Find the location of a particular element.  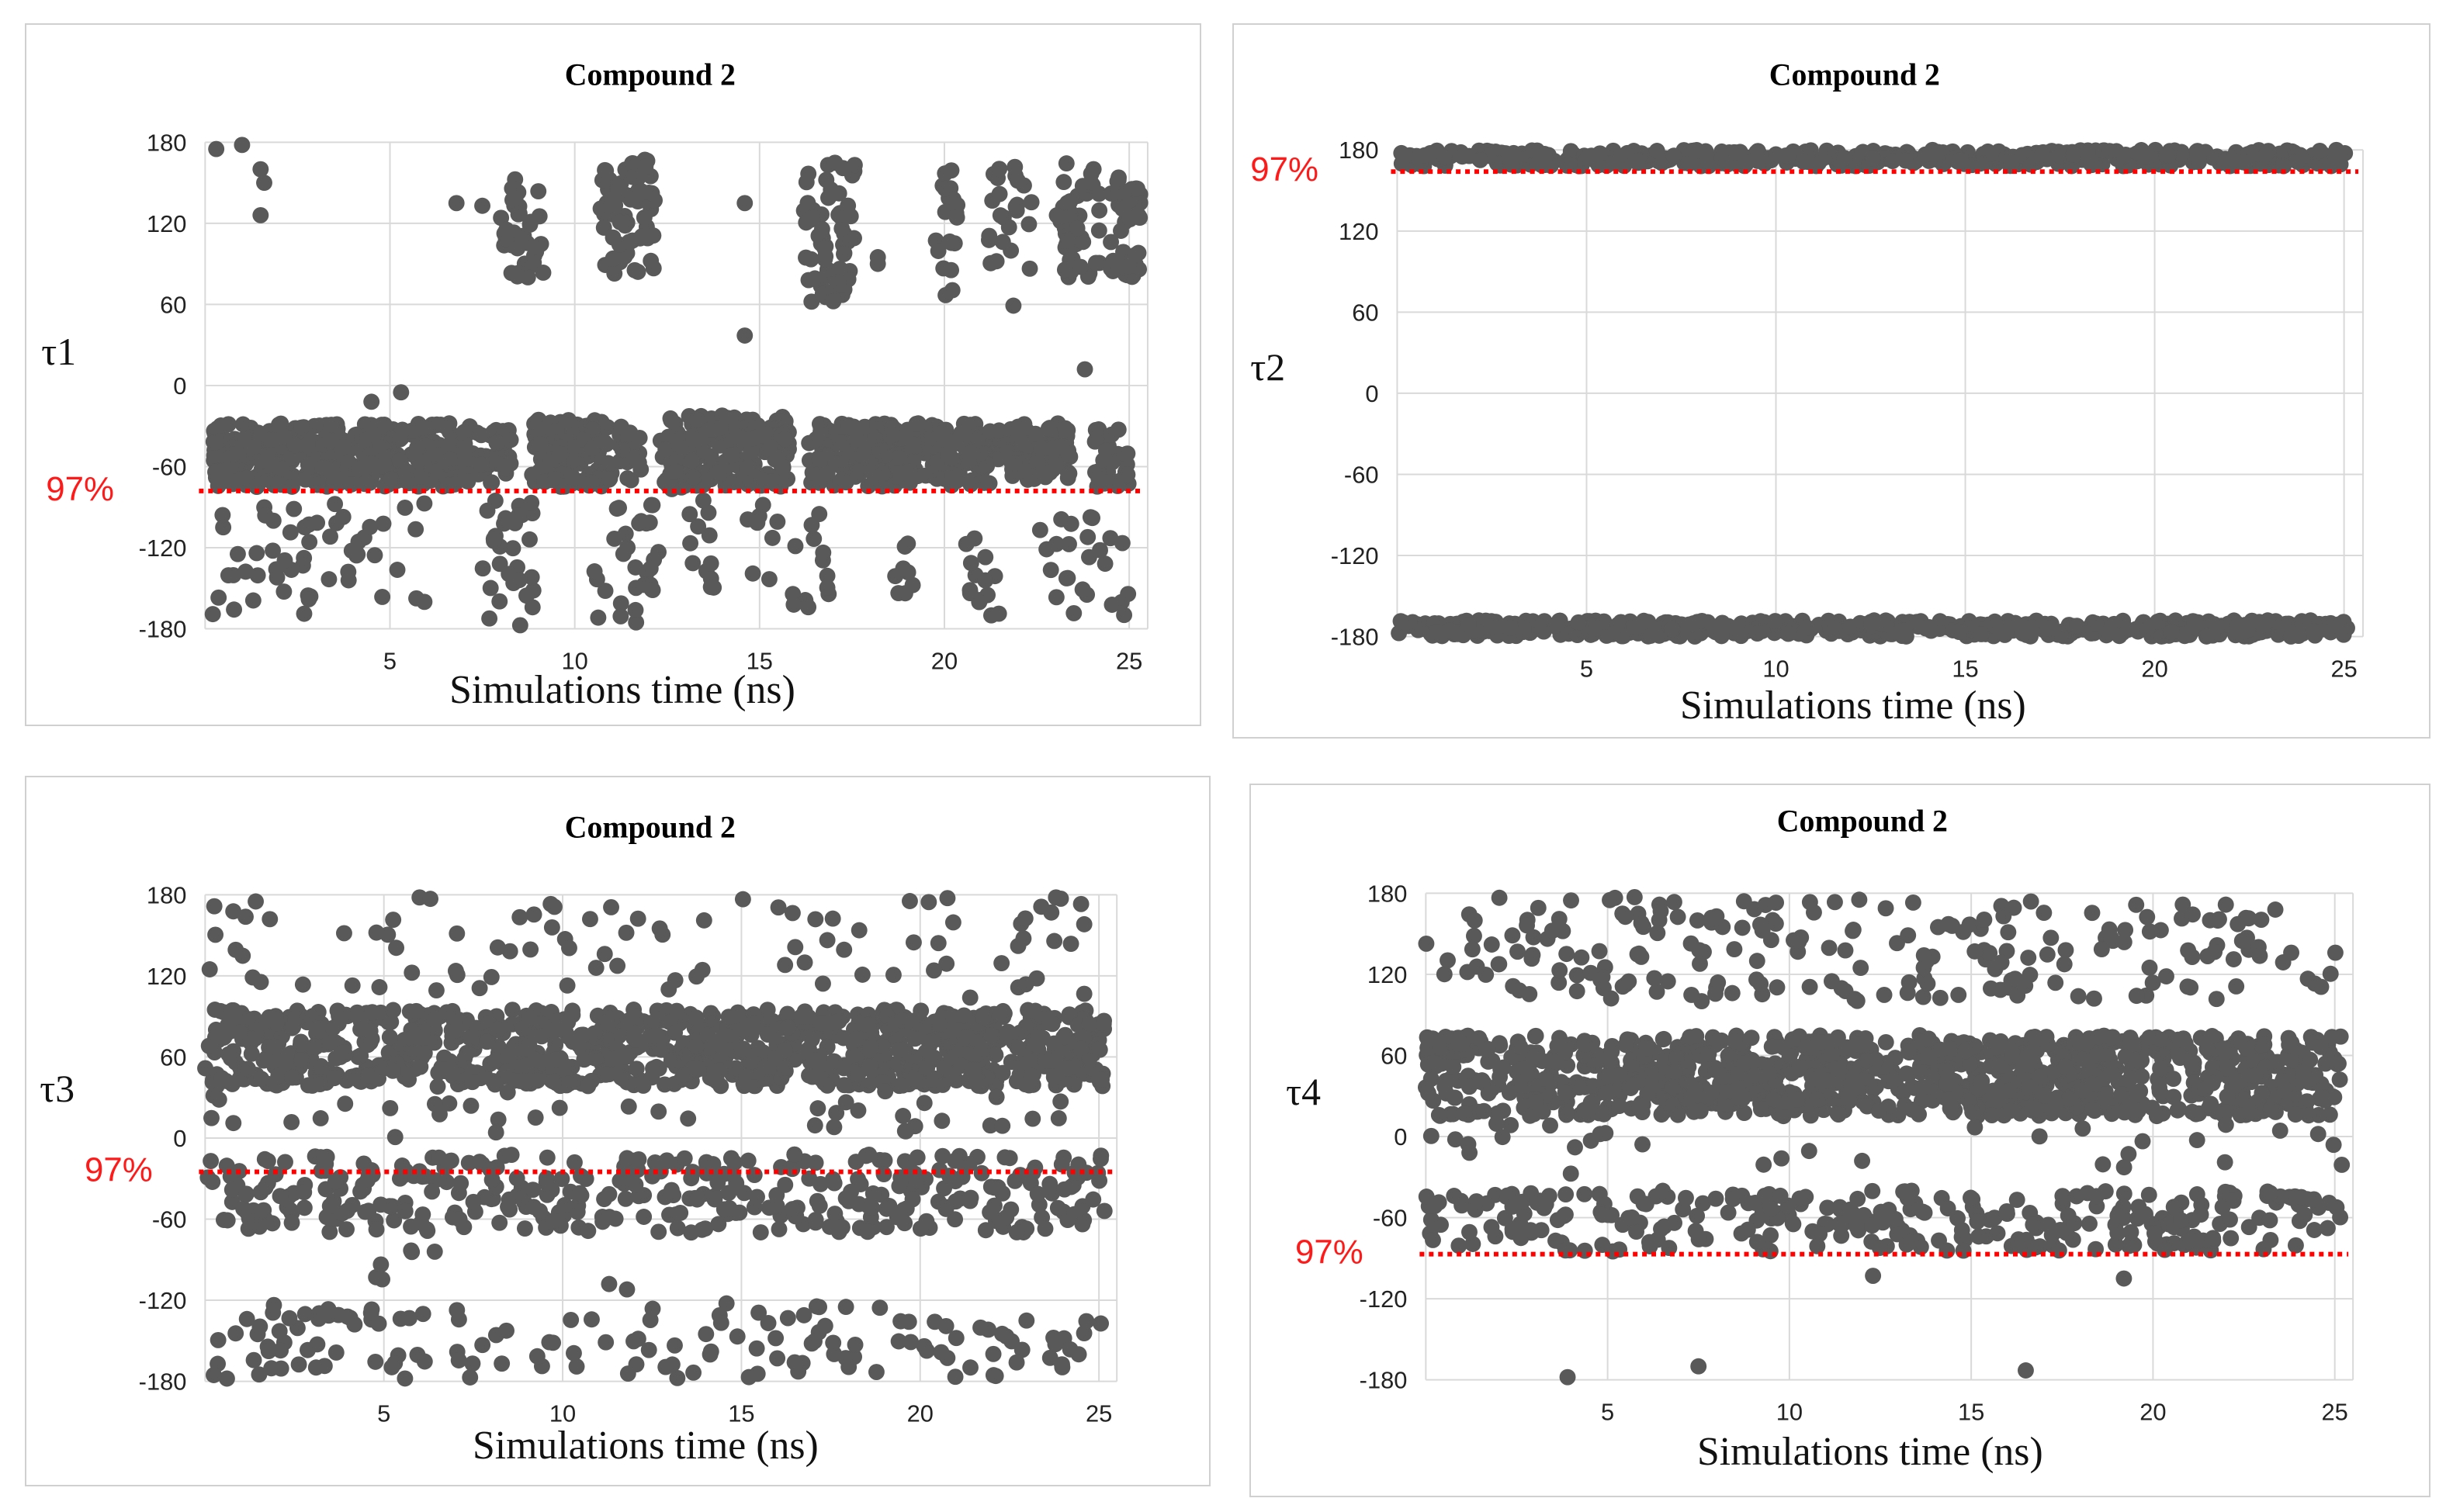

x-tick-label: 20 is located at coordinates (2152, 1411).